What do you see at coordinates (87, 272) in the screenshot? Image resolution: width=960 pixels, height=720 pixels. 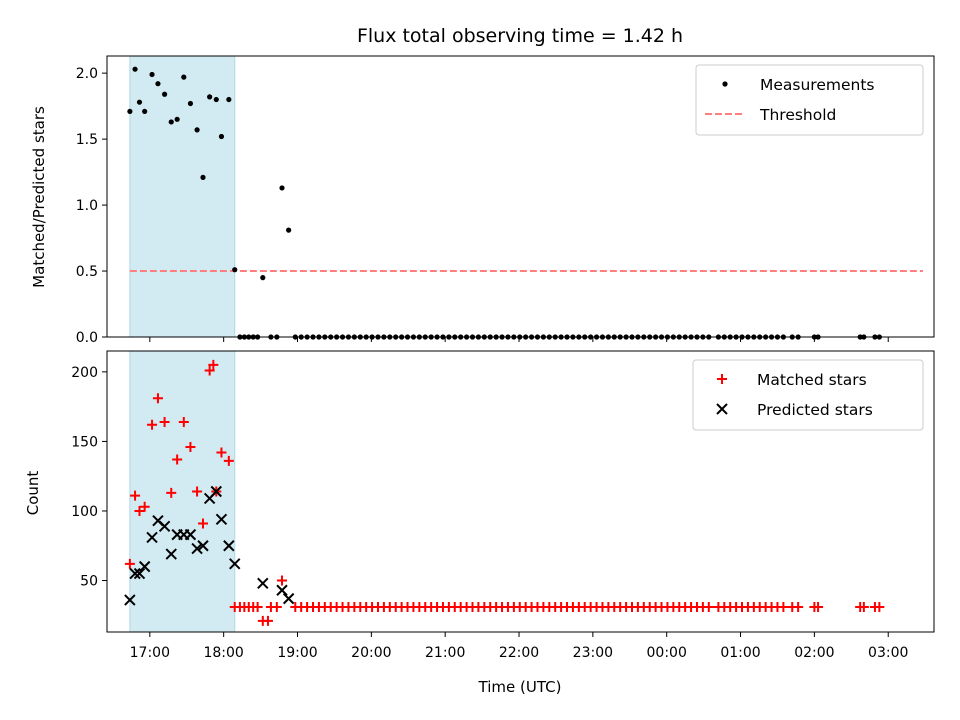 I see `y-tick-label: 0.5` at bounding box center [87, 272].